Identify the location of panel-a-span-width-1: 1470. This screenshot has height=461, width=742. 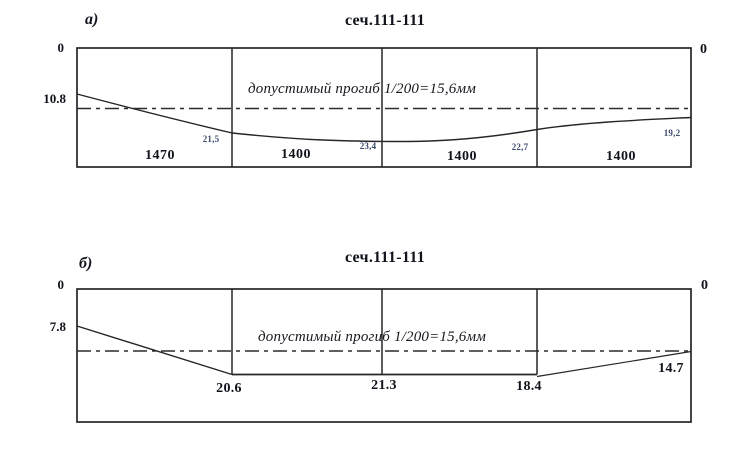
(160, 155).